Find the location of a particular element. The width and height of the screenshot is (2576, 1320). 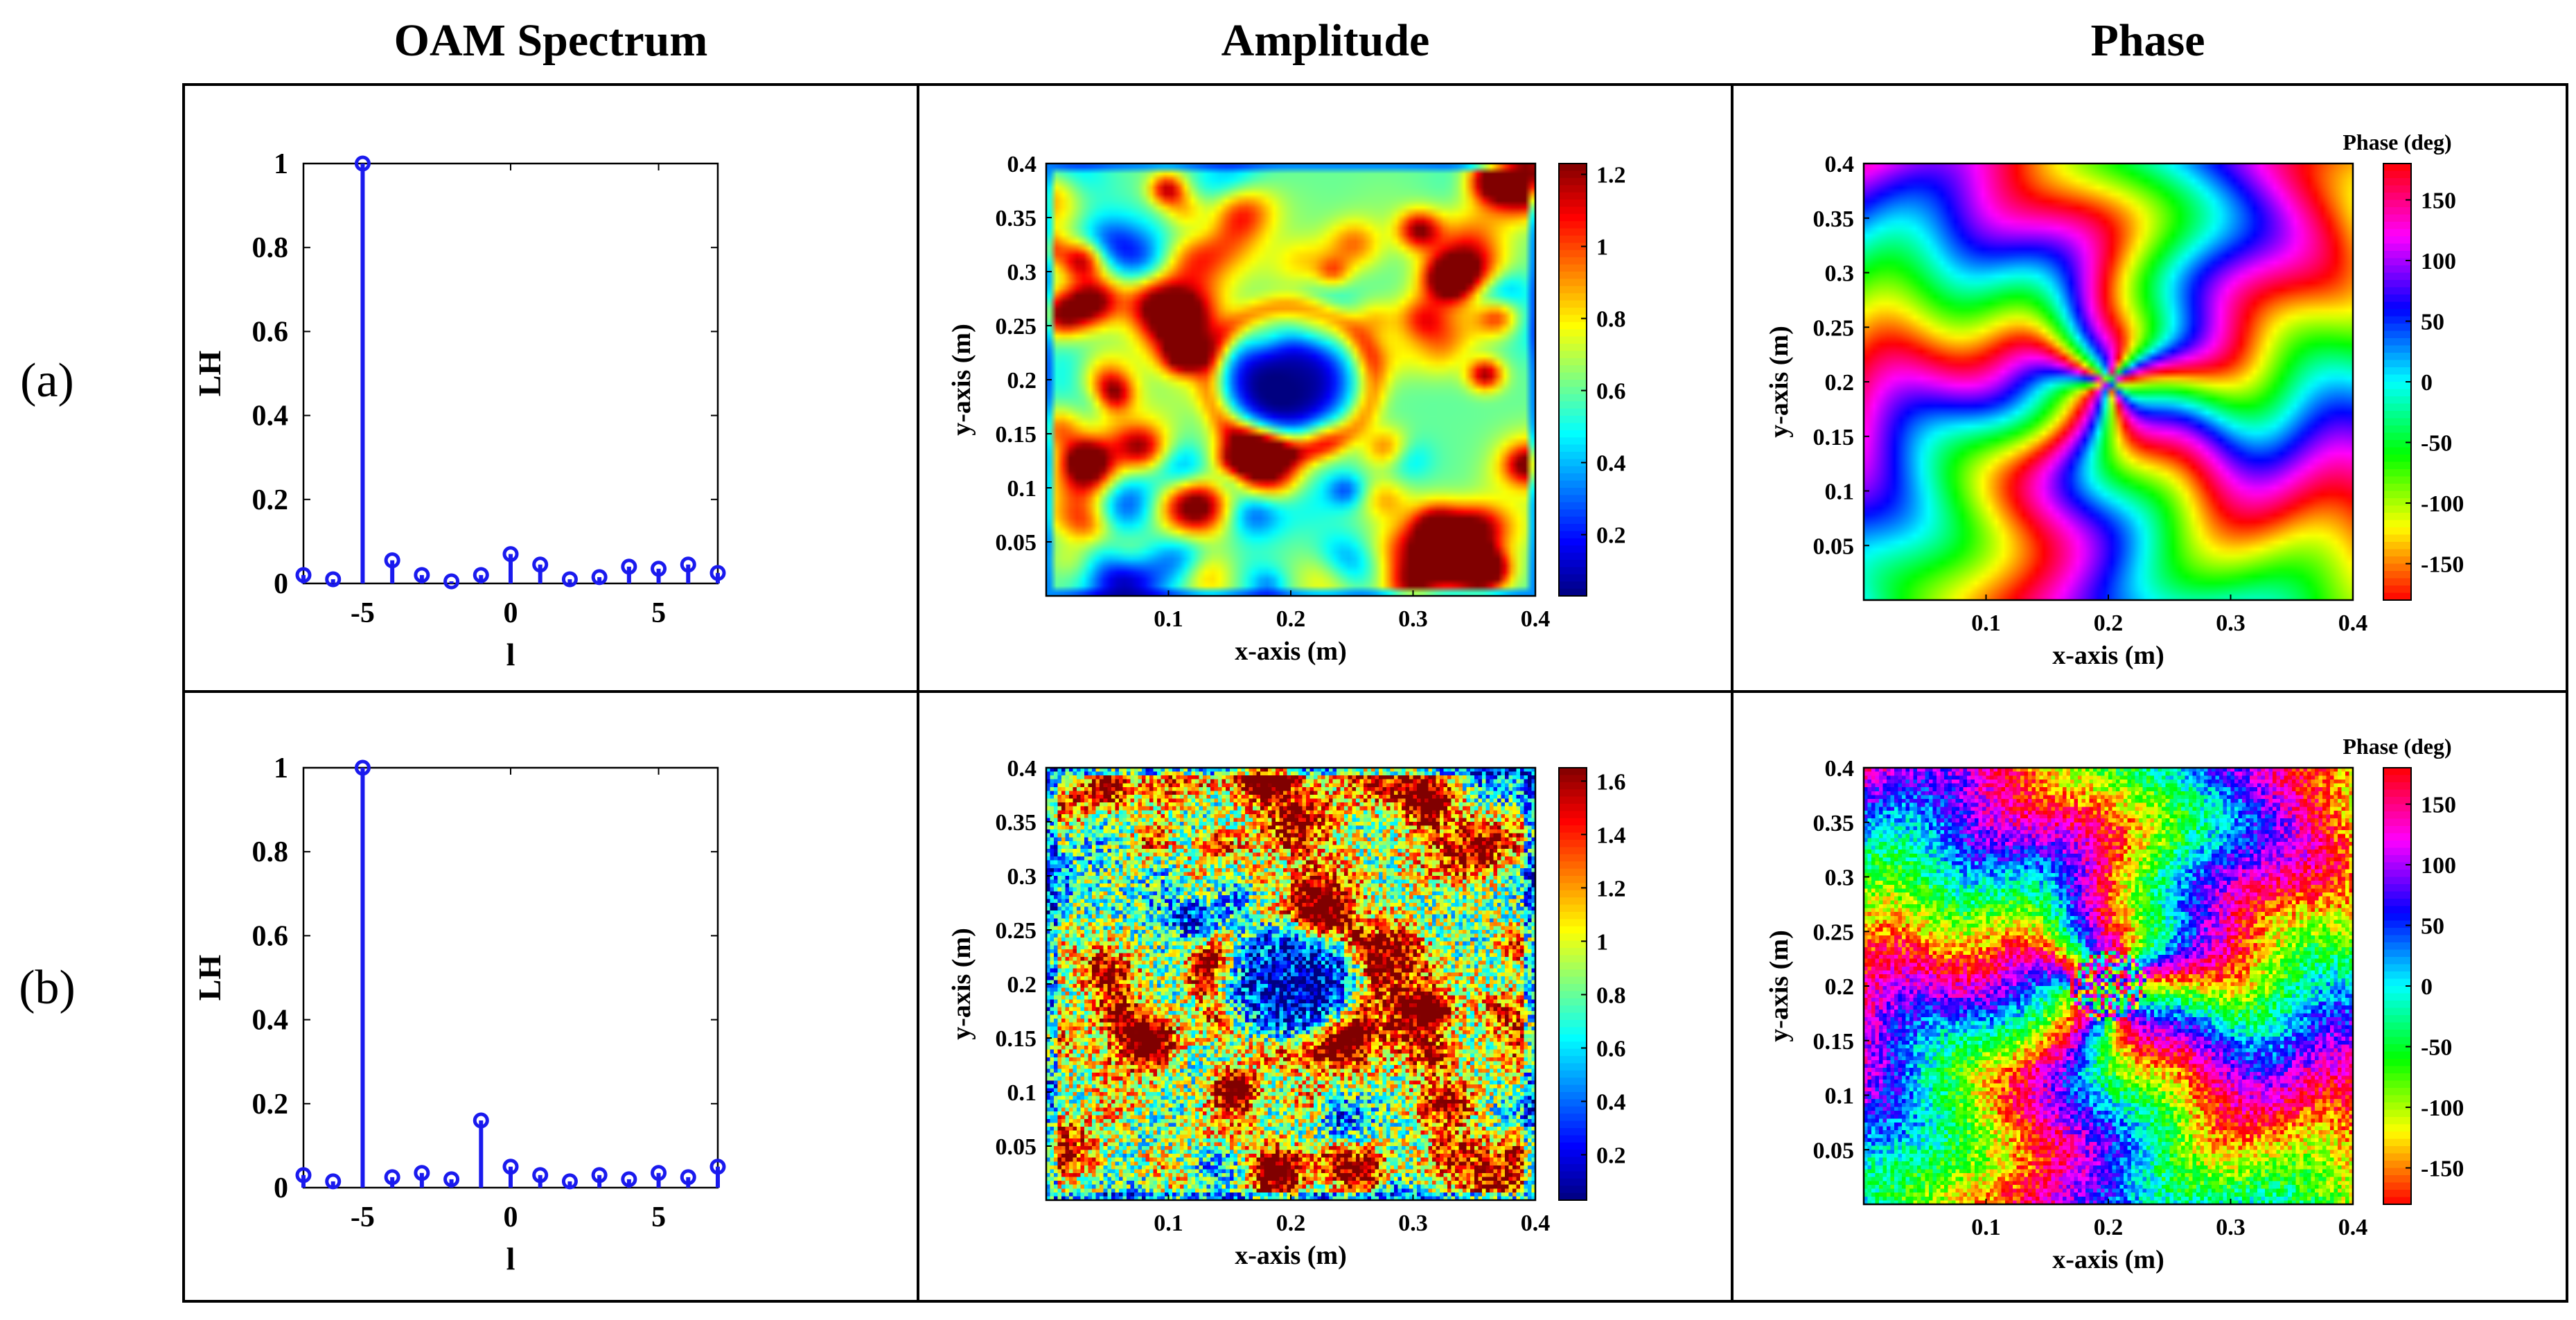

a-phase-ytick-label: 0.35 is located at coordinates (1834, 219).